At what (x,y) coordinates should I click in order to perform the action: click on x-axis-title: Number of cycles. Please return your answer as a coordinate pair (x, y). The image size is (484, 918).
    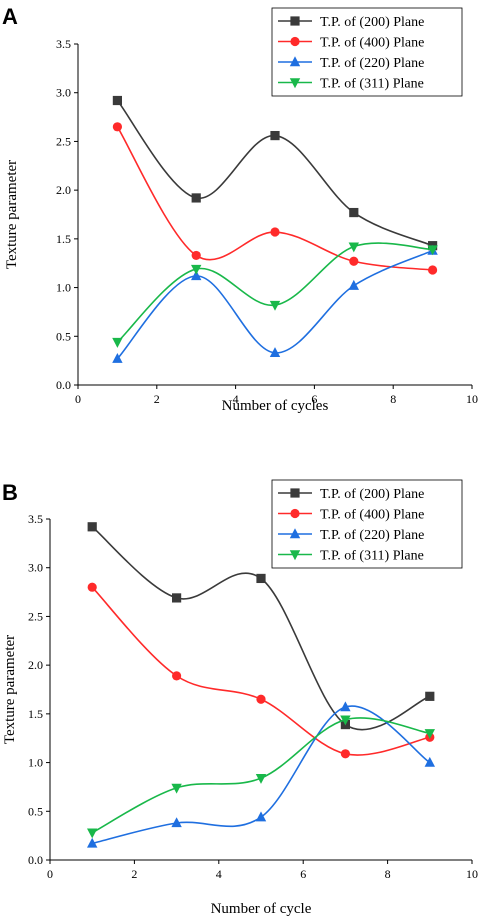
    Looking at the image, I should click on (275, 406).